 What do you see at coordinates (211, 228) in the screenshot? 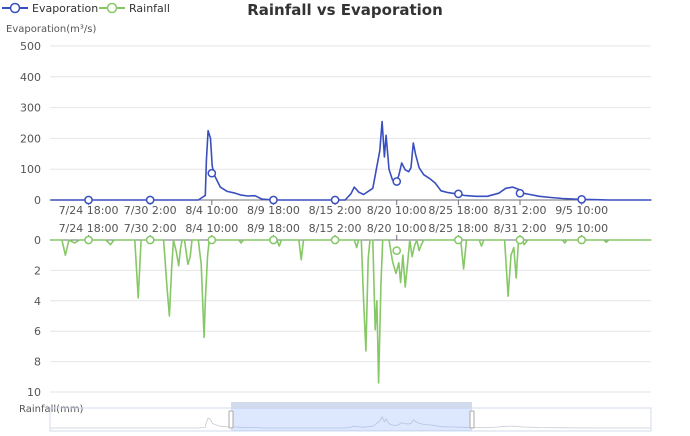
I see `bottom-x-tick-label: 8/4 10:00` at bounding box center [211, 228].